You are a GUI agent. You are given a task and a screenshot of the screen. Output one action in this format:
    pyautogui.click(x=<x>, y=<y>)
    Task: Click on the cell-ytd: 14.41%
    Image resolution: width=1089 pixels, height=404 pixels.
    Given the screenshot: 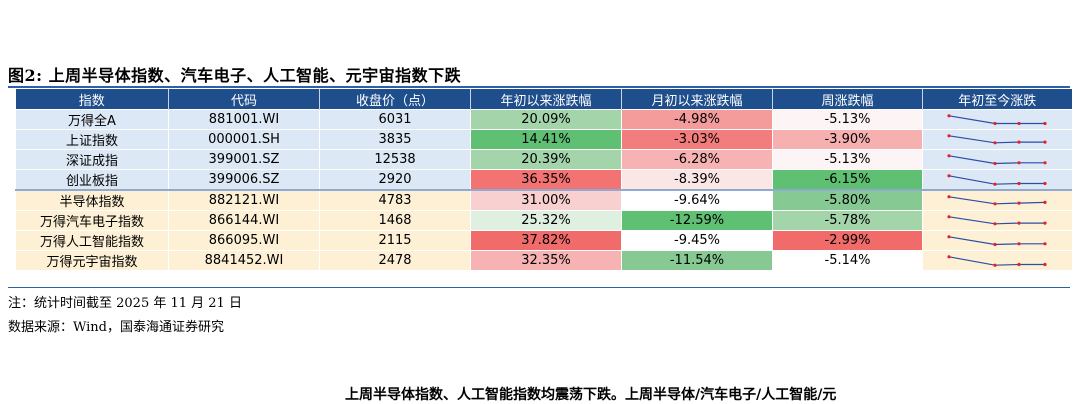 What is the action you would take?
    pyautogui.click(x=546, y=139)
    